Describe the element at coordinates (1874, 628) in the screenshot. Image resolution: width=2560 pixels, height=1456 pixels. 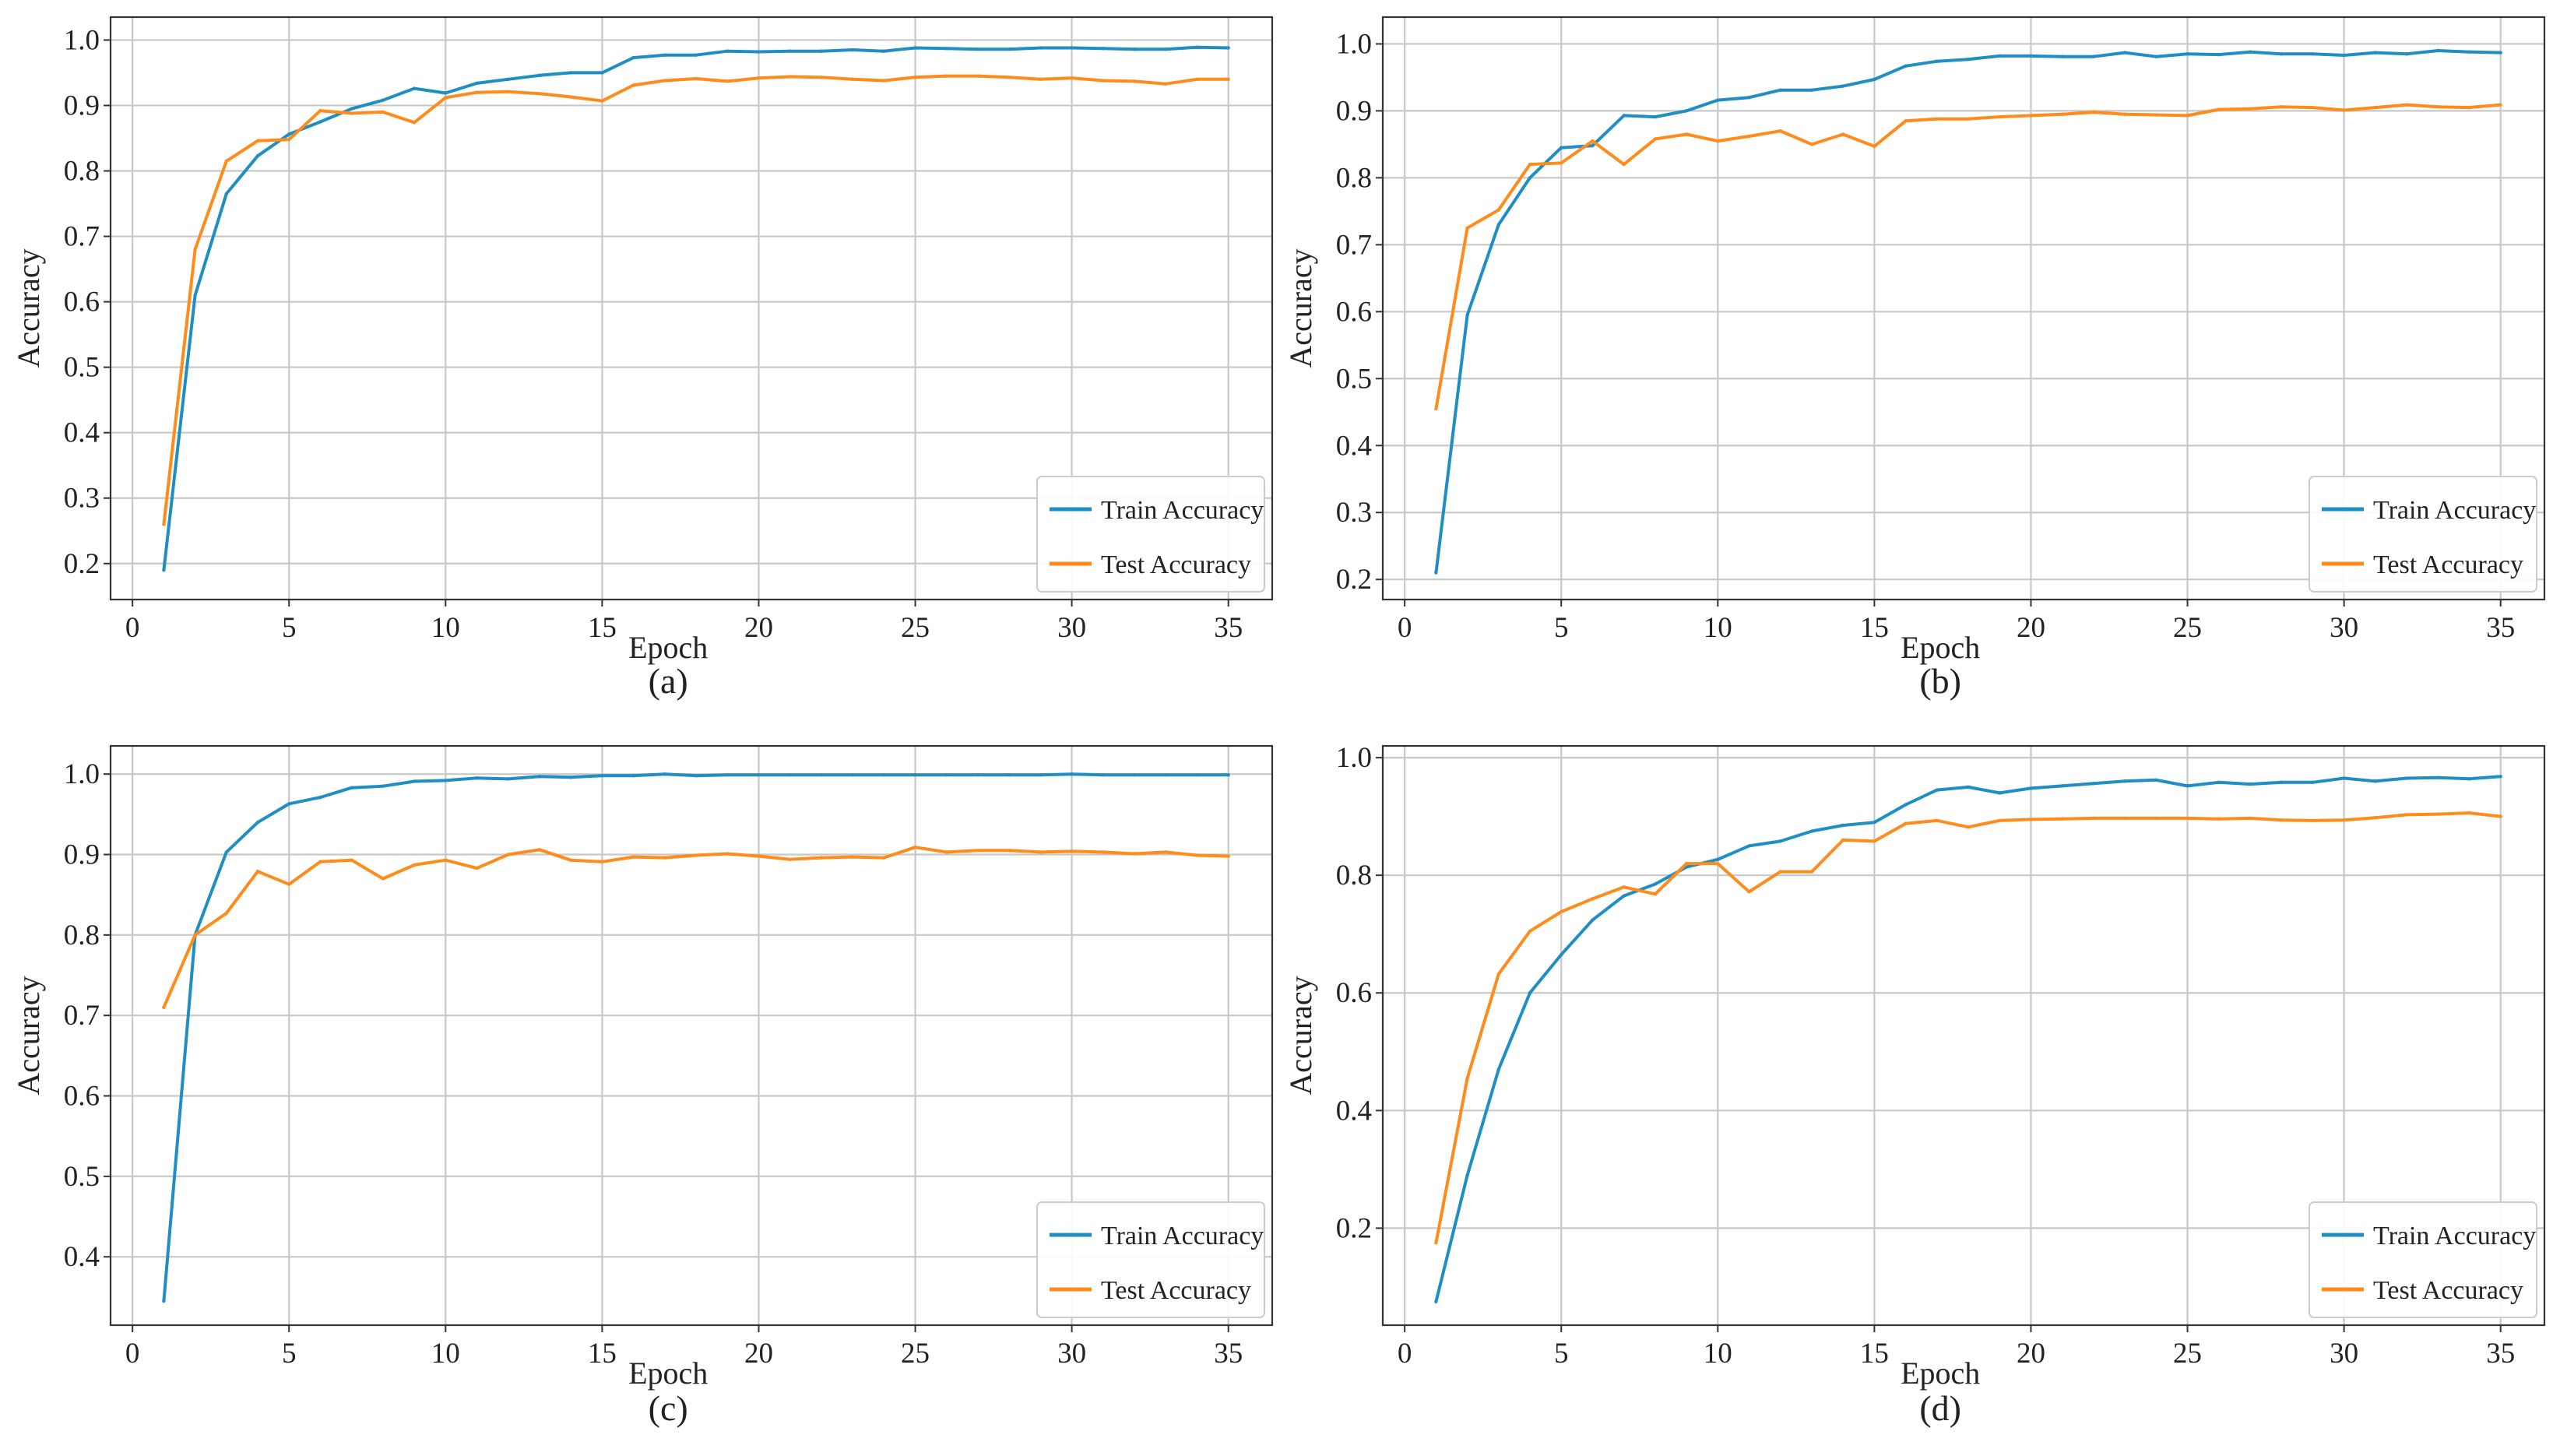
I see `x-tick-label: 15` at that location.